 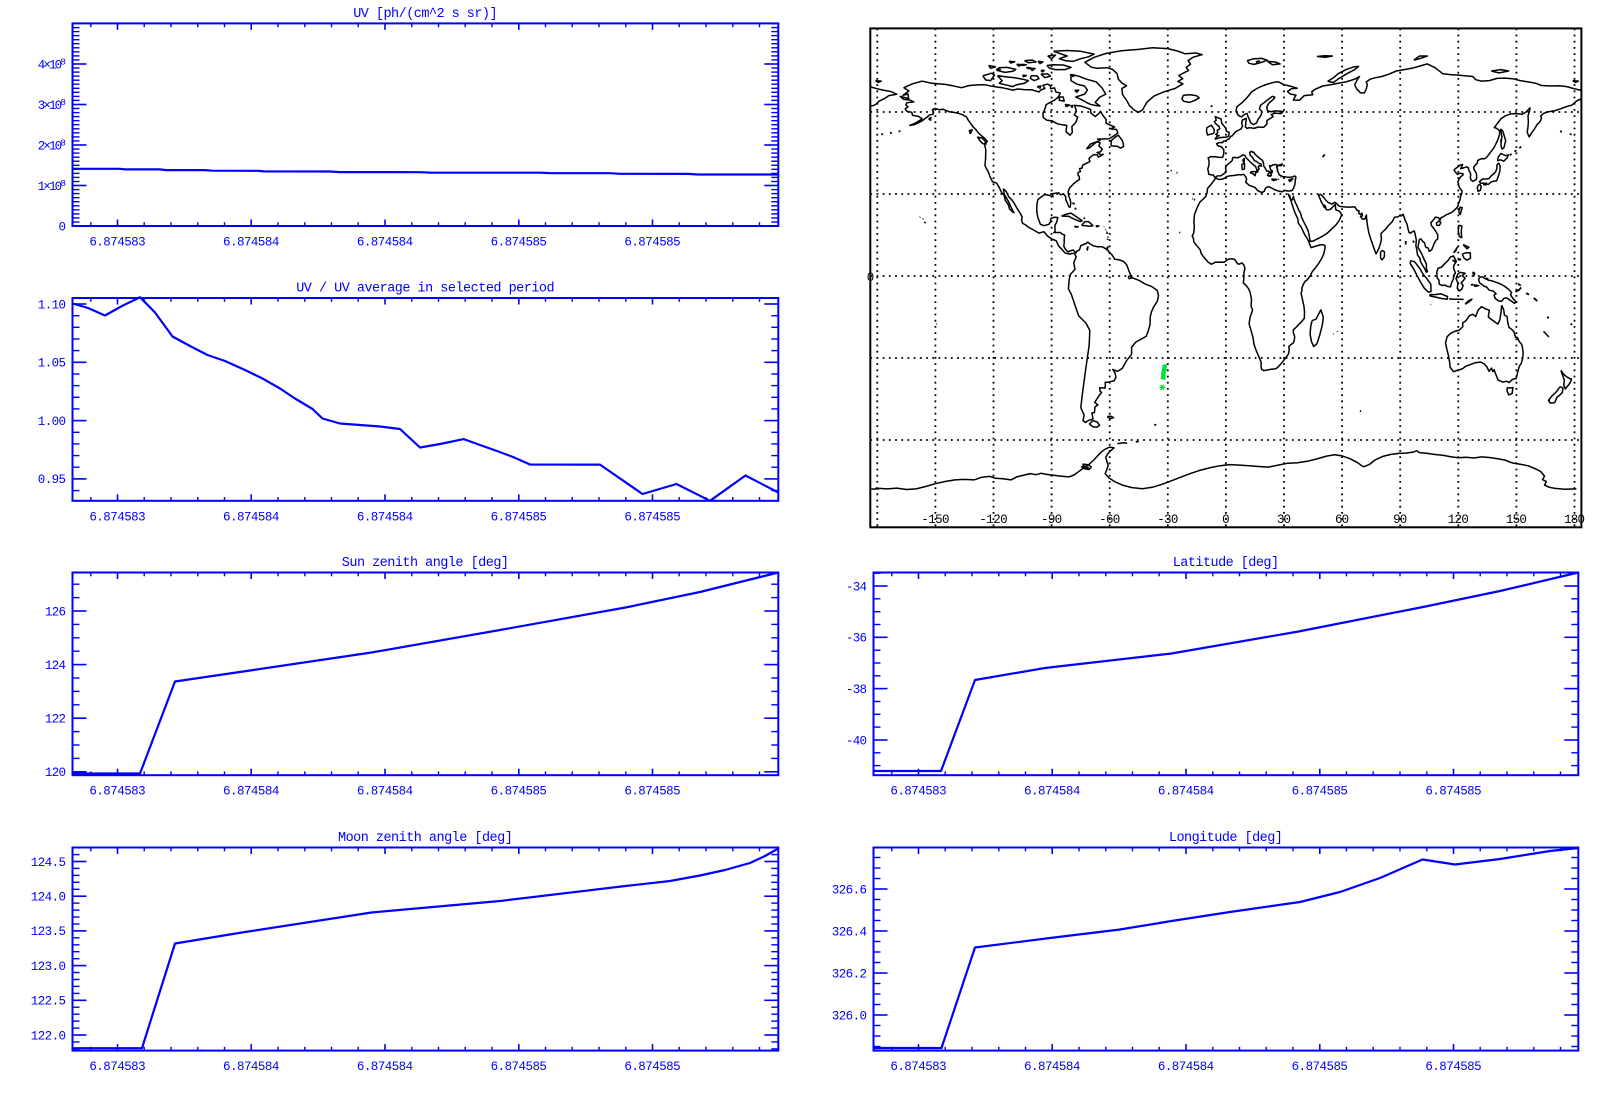 What do you see at coordinates (1400, 520) in the screenshot?
I see `svg-text: 90` at bounding box center [1400, 520].